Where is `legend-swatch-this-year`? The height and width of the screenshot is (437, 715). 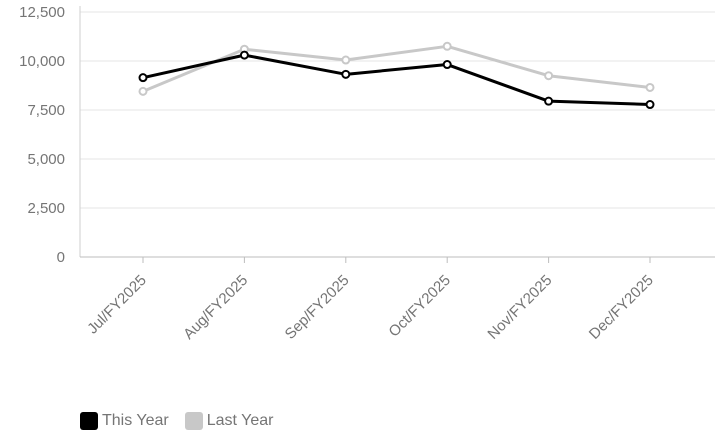
legend-swatch-this-year is located at coordinates (89, 421).